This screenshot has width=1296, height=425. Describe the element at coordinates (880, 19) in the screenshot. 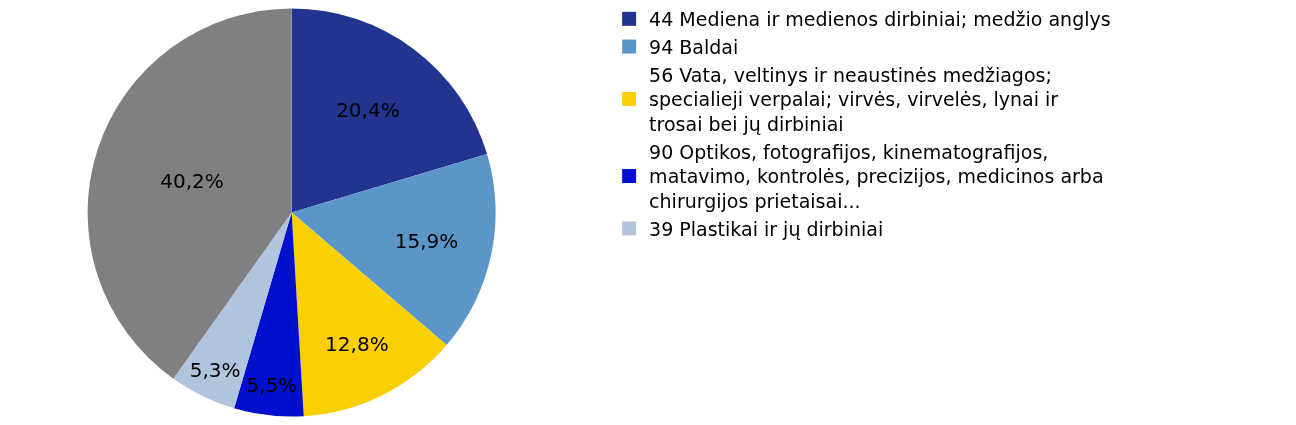

I see `legend-label: 44 Mediena ir medienos dirbiniai; medžio anglys` at that location.